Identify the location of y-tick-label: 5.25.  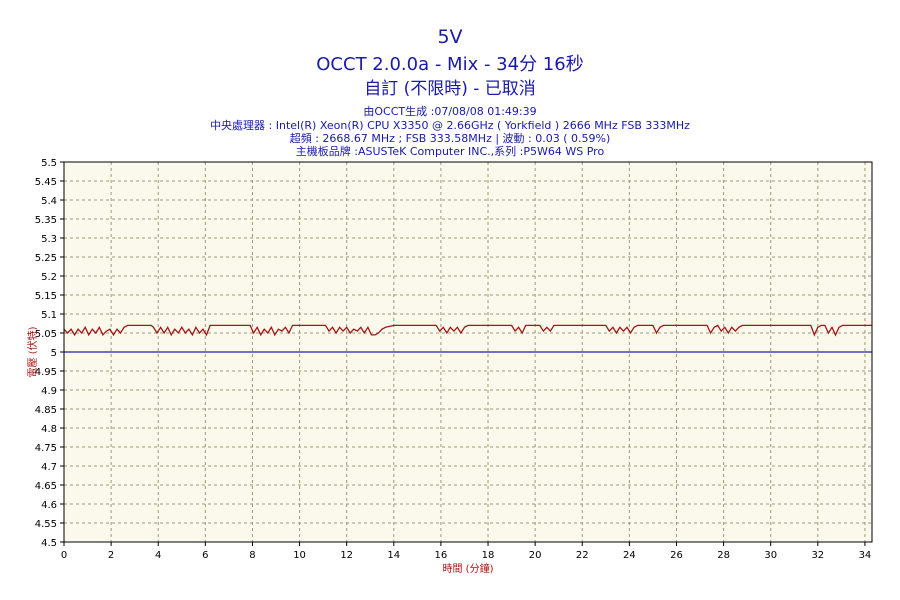
(46, 258).